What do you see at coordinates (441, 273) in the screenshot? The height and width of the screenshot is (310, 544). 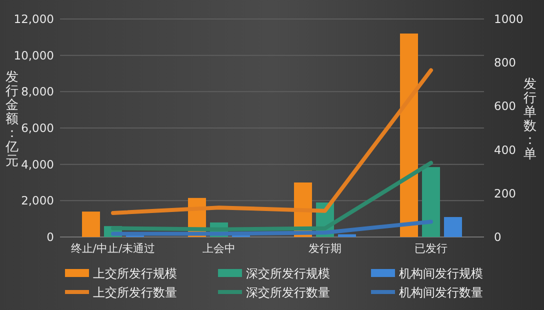 I see `legend-label: 机构间发行规模` at bounding box center [441, 273].